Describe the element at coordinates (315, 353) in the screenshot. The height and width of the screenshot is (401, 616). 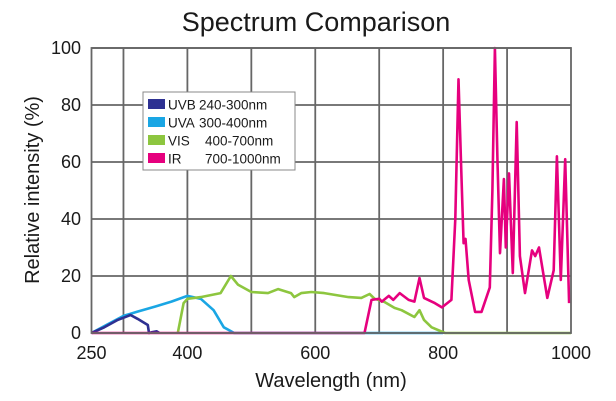
I see `x-tick-label: 600` at that location.